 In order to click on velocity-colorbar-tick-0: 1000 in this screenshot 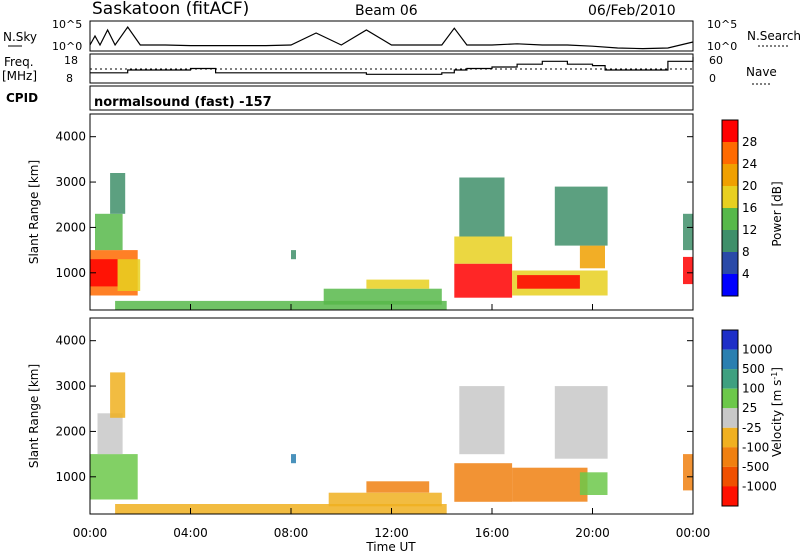, I will do `click(757, 350)`.